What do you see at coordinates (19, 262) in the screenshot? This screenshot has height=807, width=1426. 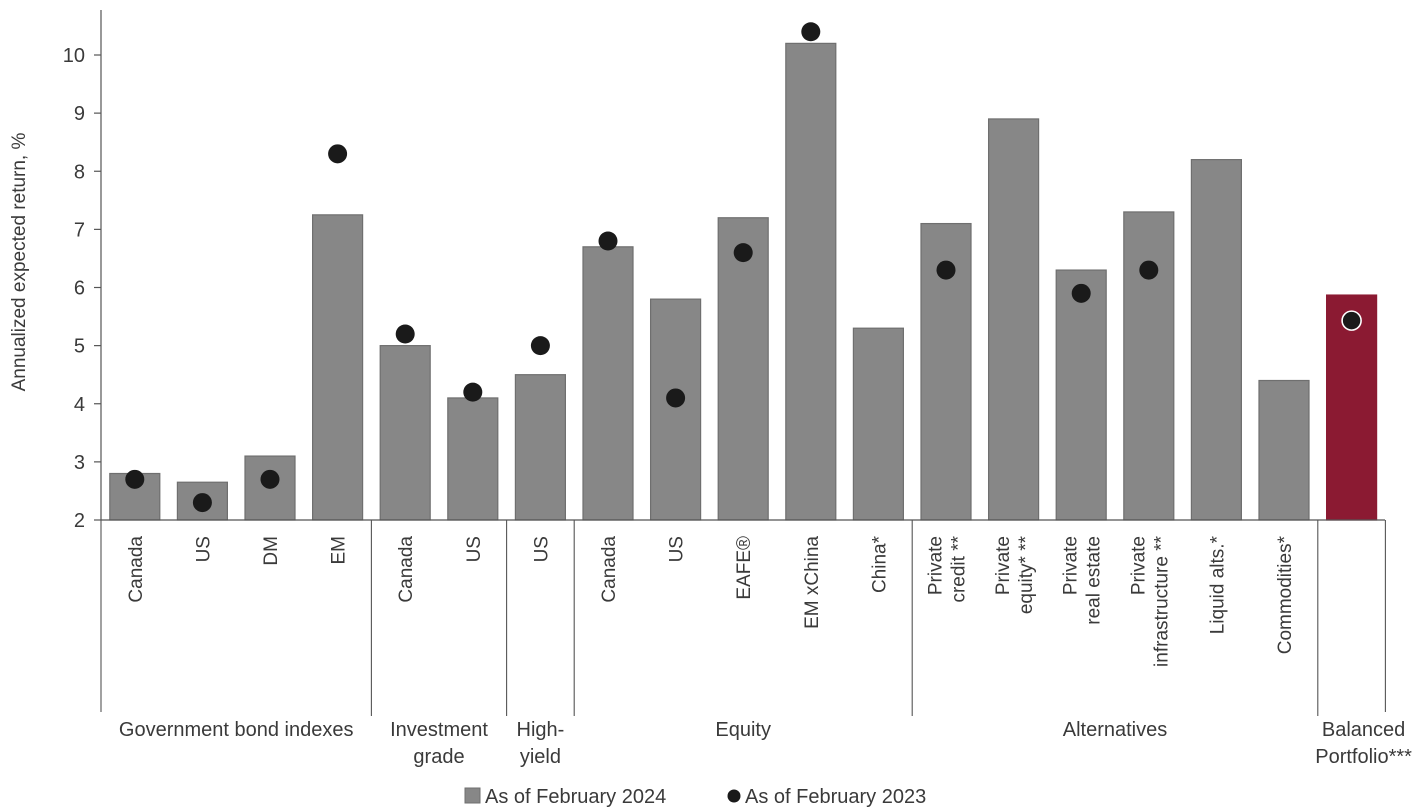 I see `y-axis-title: Annualized expected return, %` at bounding box center [19, 262].